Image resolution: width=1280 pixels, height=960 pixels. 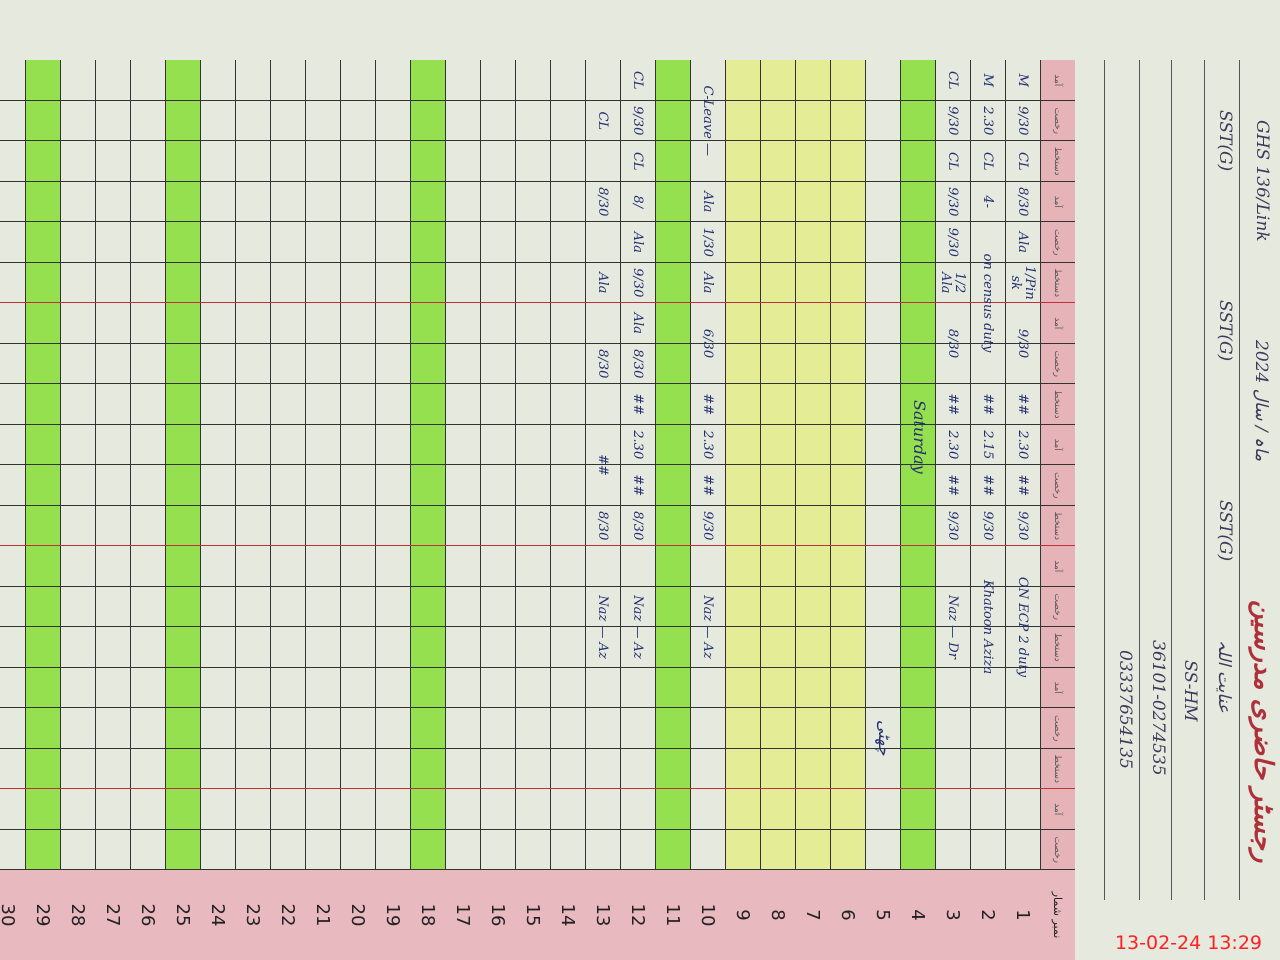 I want to click on designation-2: SST(G), so click(x=1225, y=331).